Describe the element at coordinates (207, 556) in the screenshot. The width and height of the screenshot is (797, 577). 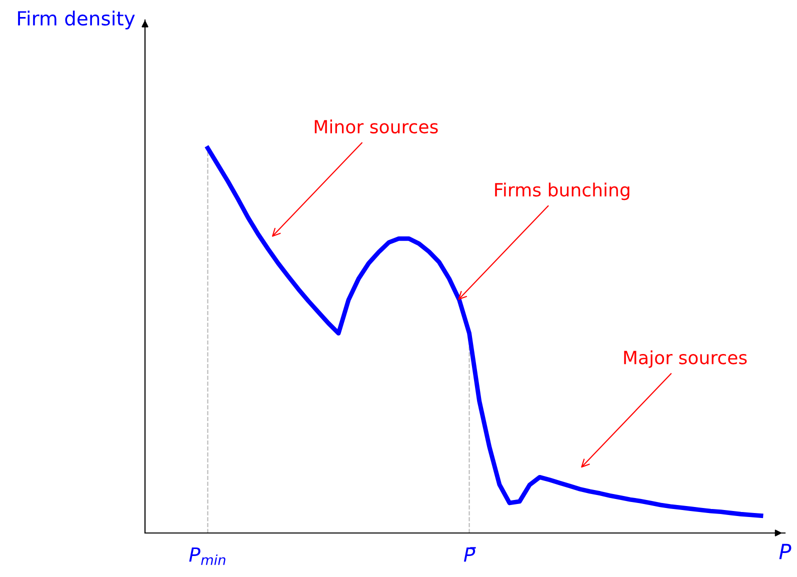
I see `x-tick-label: P$_{min}$` at that location.